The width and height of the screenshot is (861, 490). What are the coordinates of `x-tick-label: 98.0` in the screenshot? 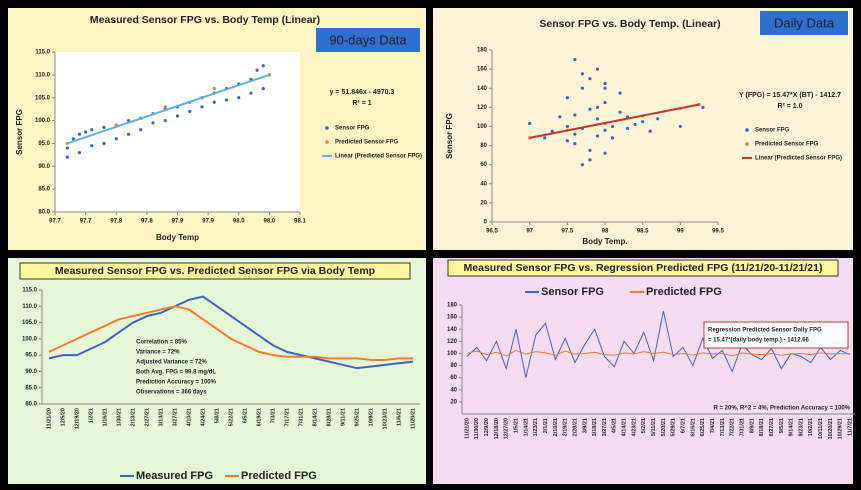 It's located at (270, 222).